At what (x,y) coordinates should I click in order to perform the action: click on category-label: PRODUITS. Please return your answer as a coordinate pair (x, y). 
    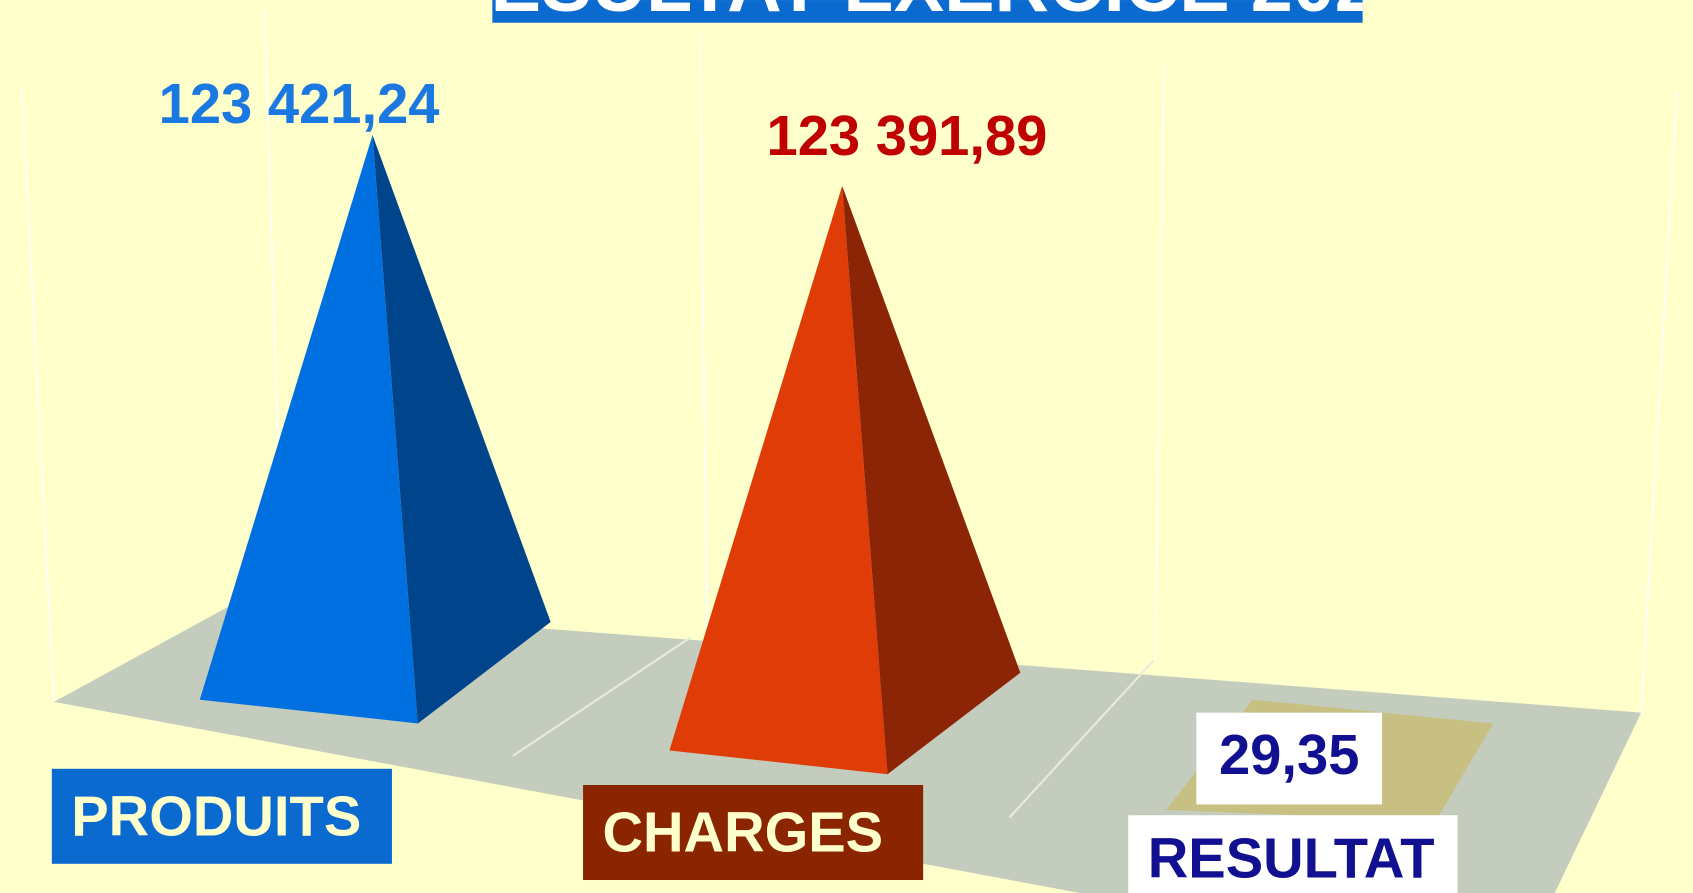
    Looking at the image, I should click on (216, 815).